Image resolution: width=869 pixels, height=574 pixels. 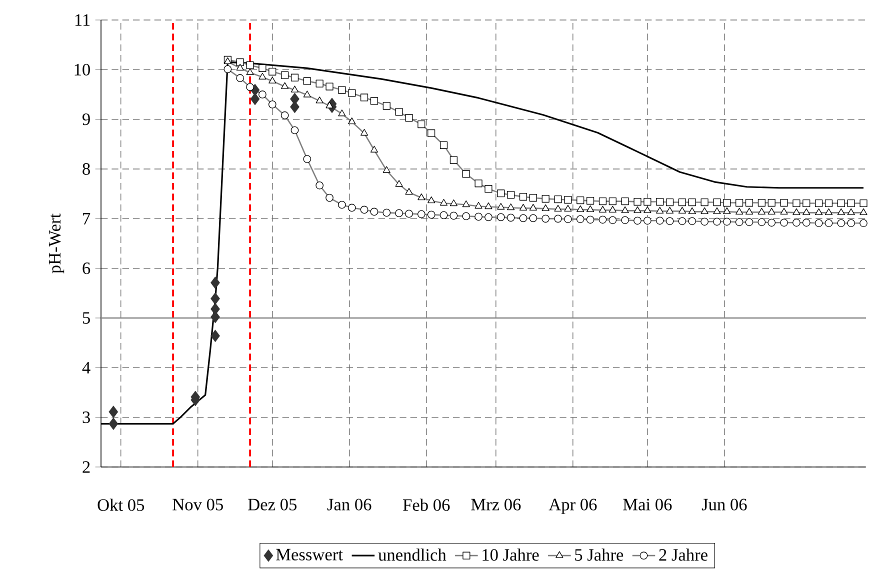 What do you see at coordinates (86, 467) in the screenshot?
I see `y-tick-label: 2` at bounding box center [86, 467].